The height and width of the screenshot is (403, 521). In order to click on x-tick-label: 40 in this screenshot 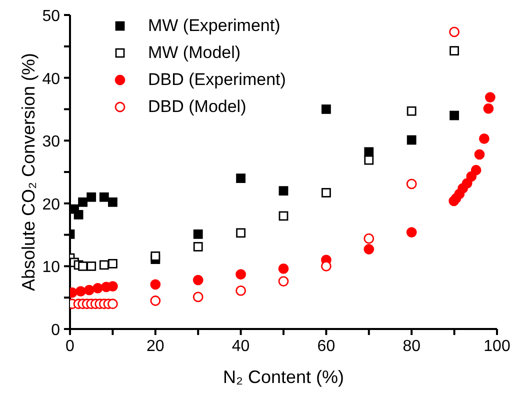, I will do `click(241, 346)`.